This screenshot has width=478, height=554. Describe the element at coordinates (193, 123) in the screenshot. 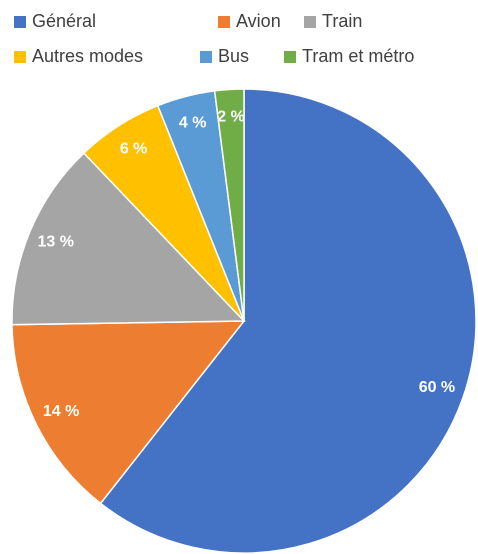

I see `data-label: 4 %` at that location.